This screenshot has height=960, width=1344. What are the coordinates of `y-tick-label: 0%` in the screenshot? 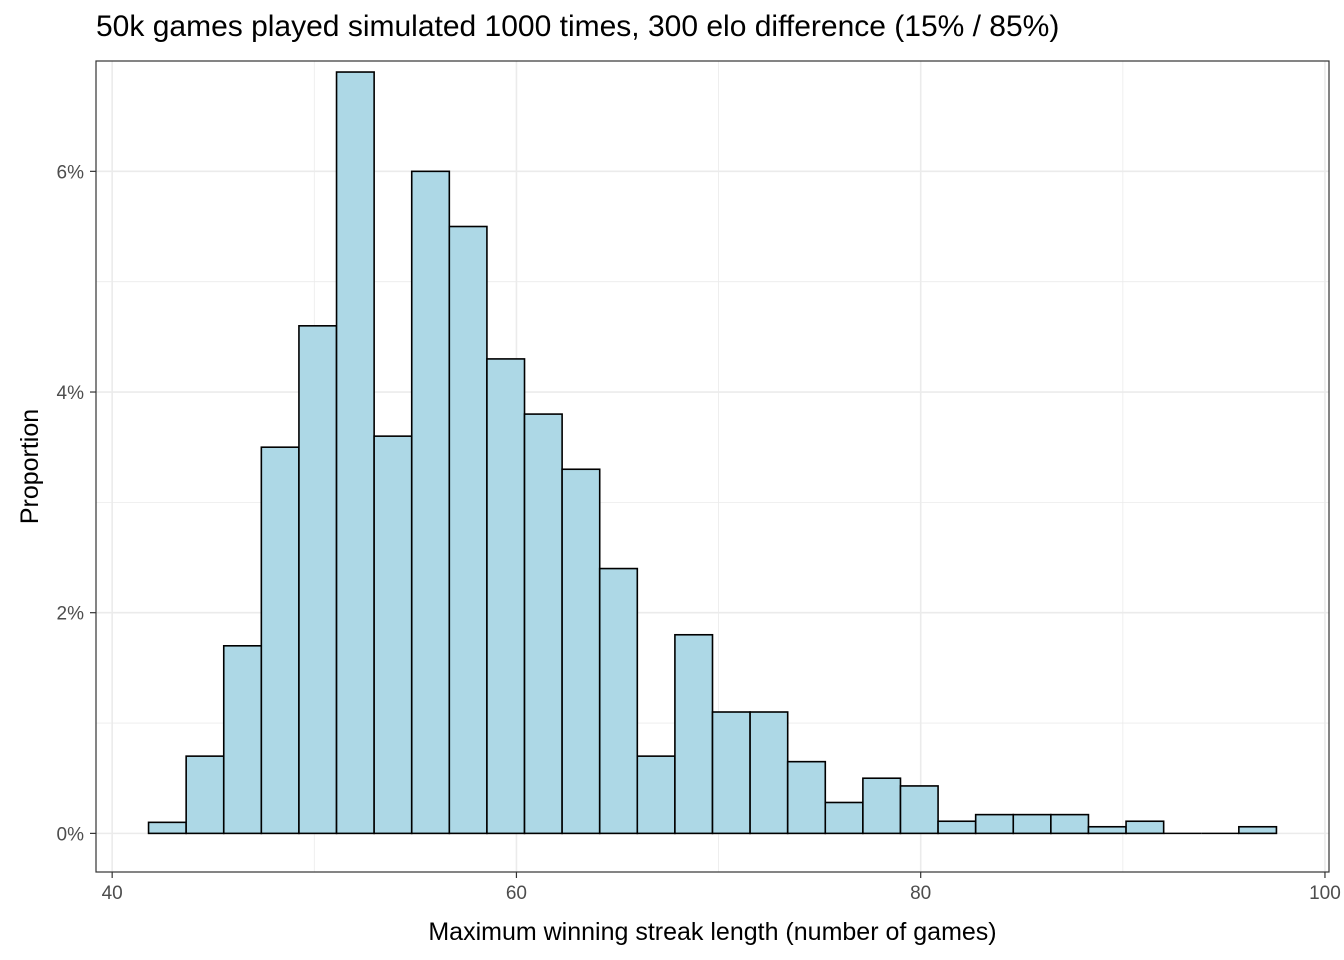 It's located at (71, 834).